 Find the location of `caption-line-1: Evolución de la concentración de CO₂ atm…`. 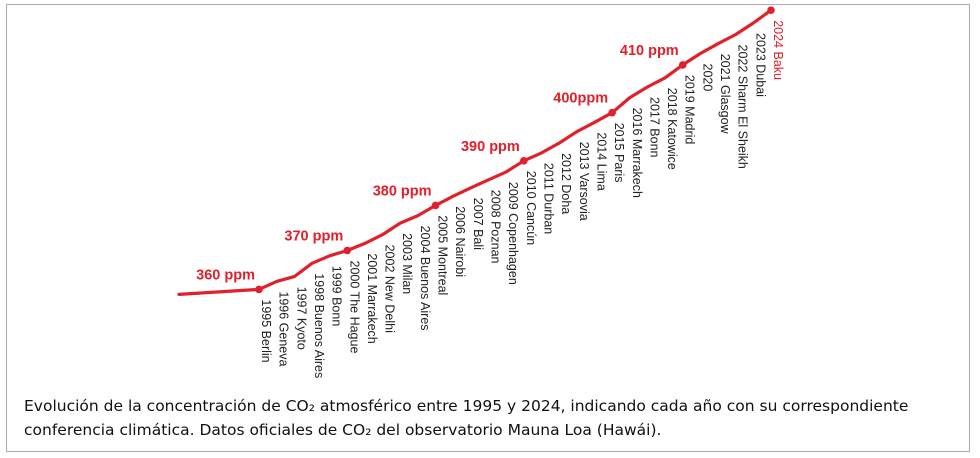

caption-line-1: Evolución de la concentración de CO₂ atm… is located at coordinates (466, 406).